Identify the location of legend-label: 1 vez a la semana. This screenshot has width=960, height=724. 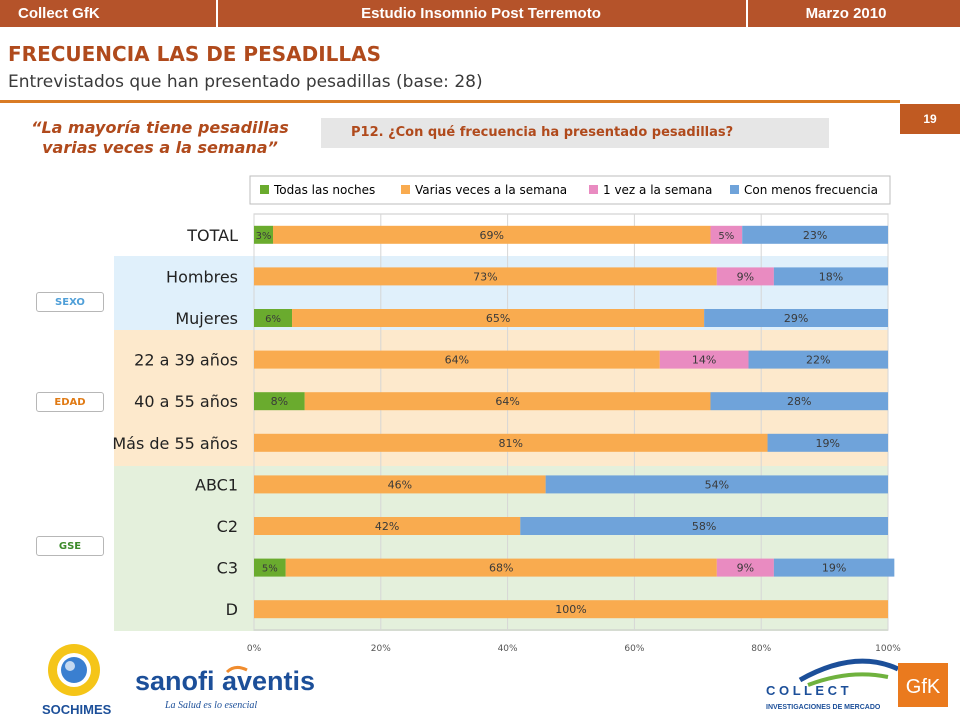
(657, 190).